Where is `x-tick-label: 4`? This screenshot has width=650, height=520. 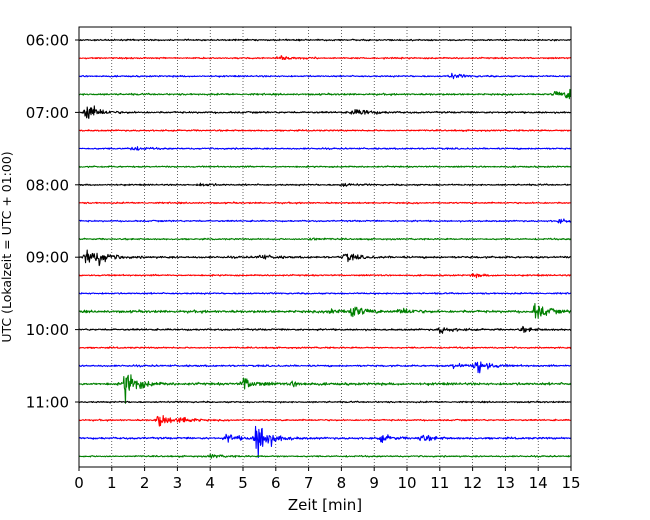 x-tick-label: 4 is located at coordinates (210, 483).